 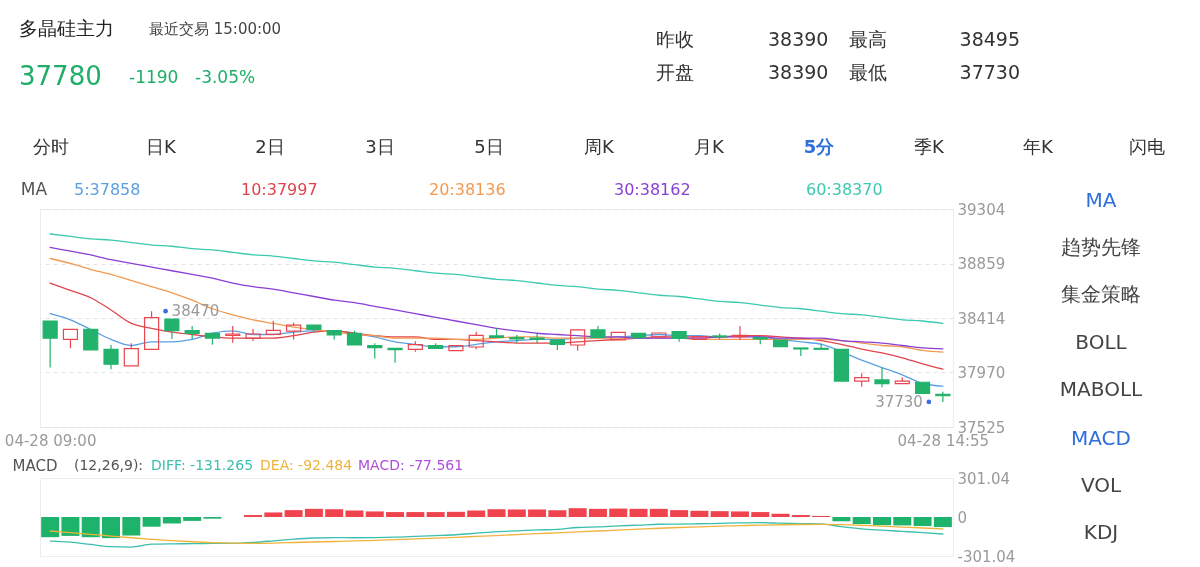 What do you see at coordinates (225, 77) in the screenshot?
I see `text: -3.05%` at bounding box center [225, 77].